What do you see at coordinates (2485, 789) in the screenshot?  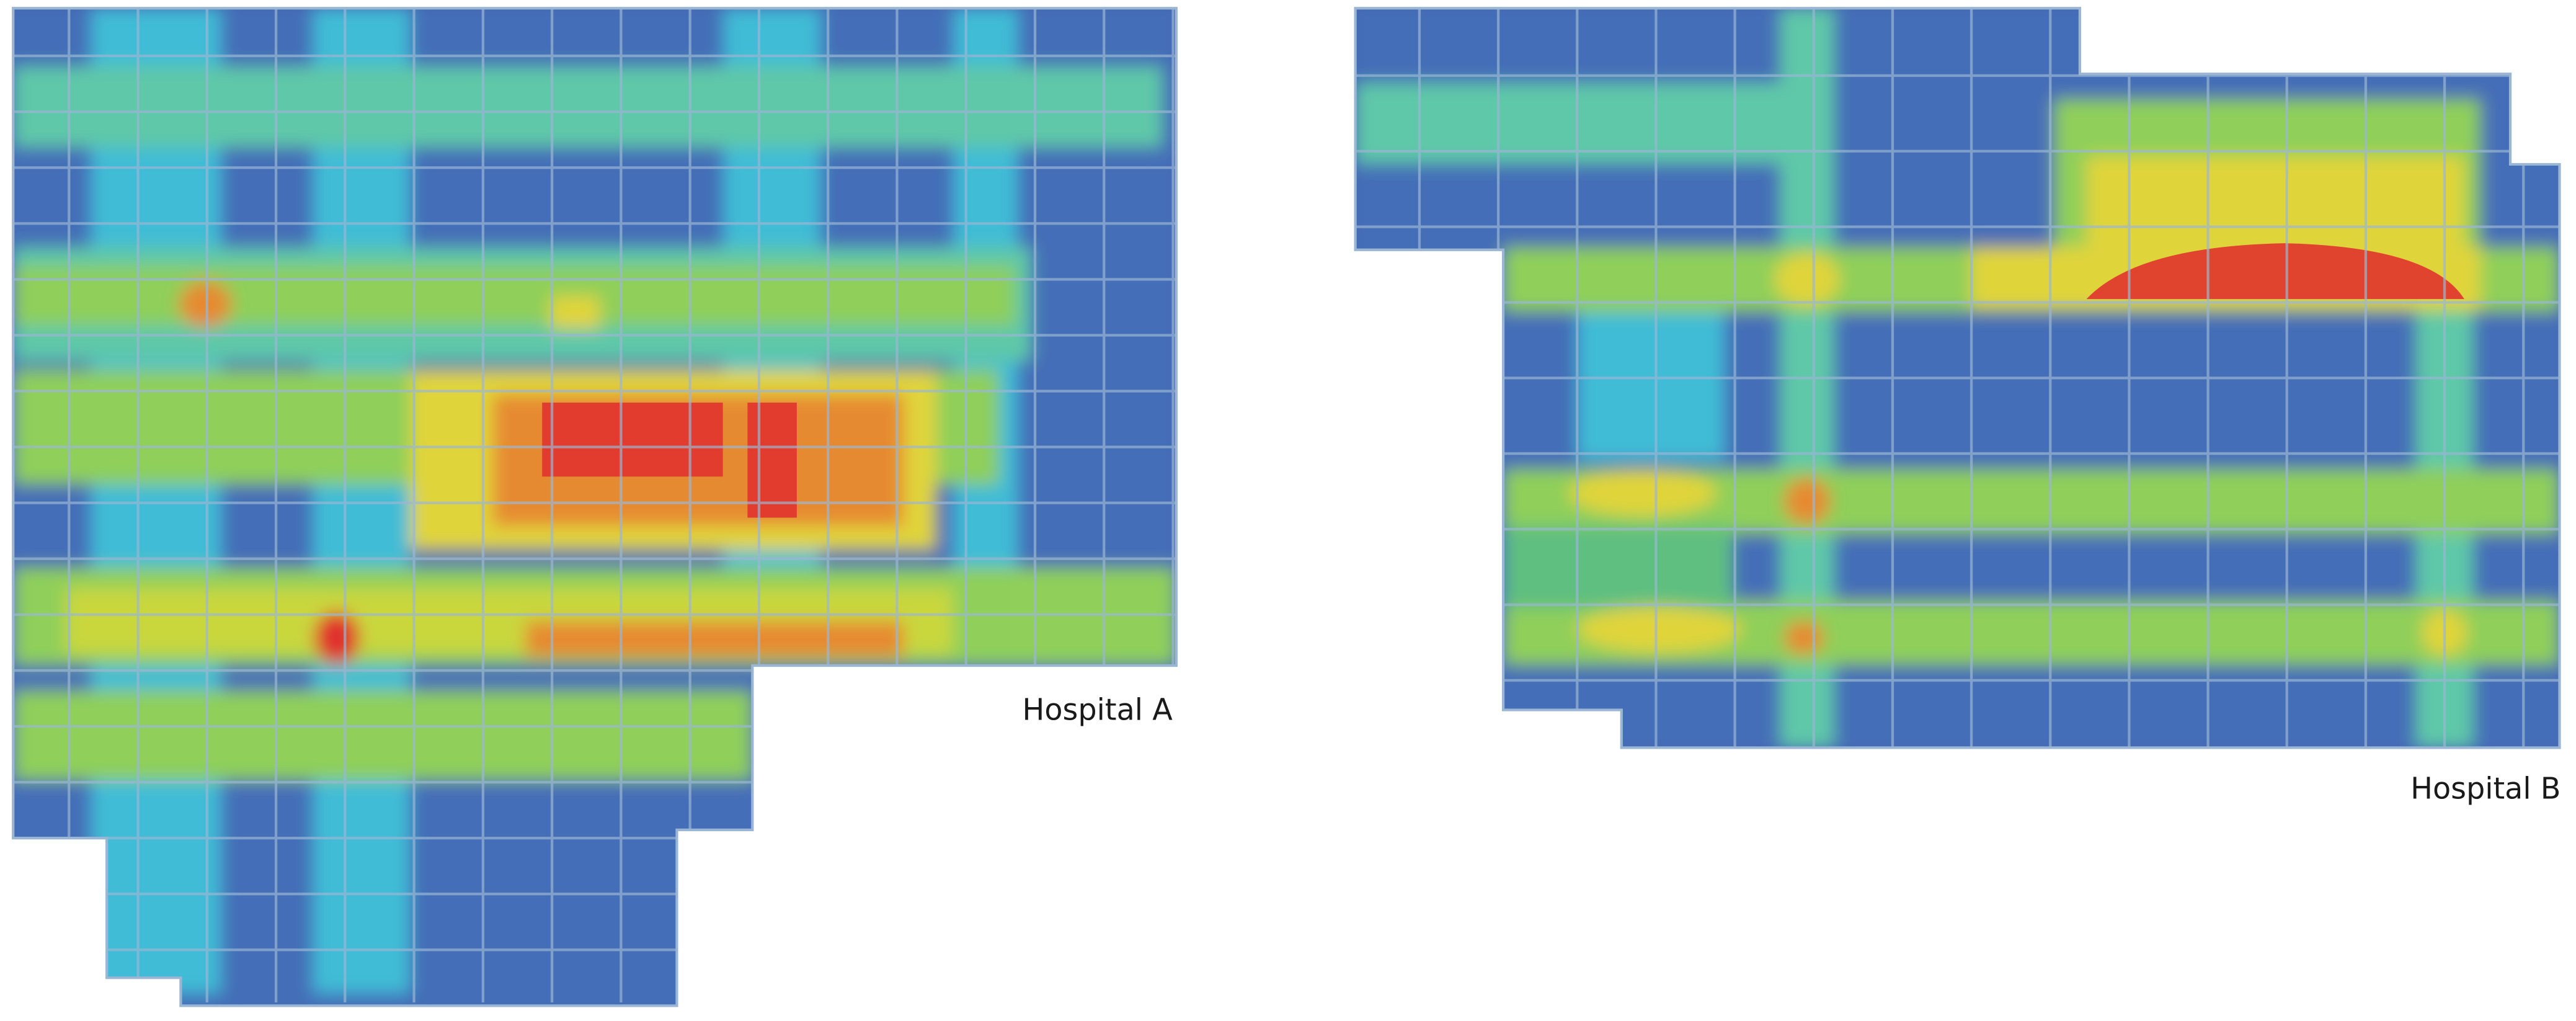 I see `plan-label: Hospital B` at bounding box center [2485, 789].